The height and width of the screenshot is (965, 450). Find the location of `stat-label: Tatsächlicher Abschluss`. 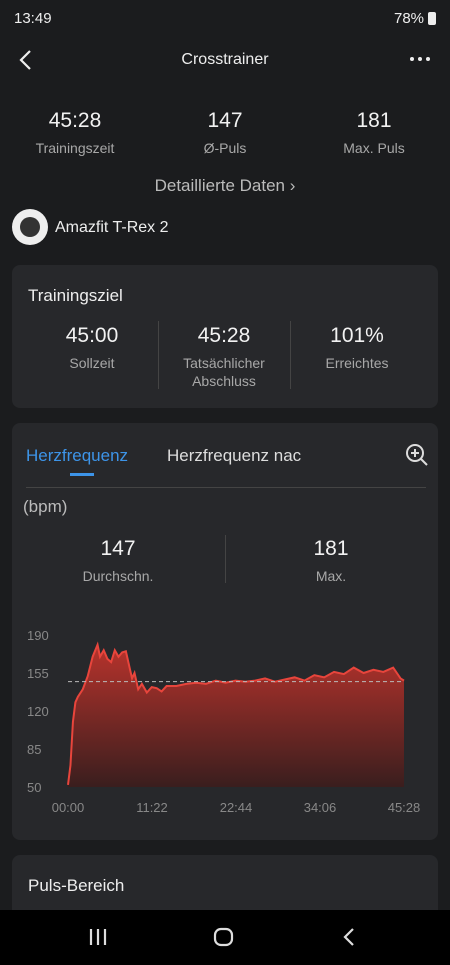

stat-label: Tatsächlicher Abschluss is located at coordinates (224, 372).